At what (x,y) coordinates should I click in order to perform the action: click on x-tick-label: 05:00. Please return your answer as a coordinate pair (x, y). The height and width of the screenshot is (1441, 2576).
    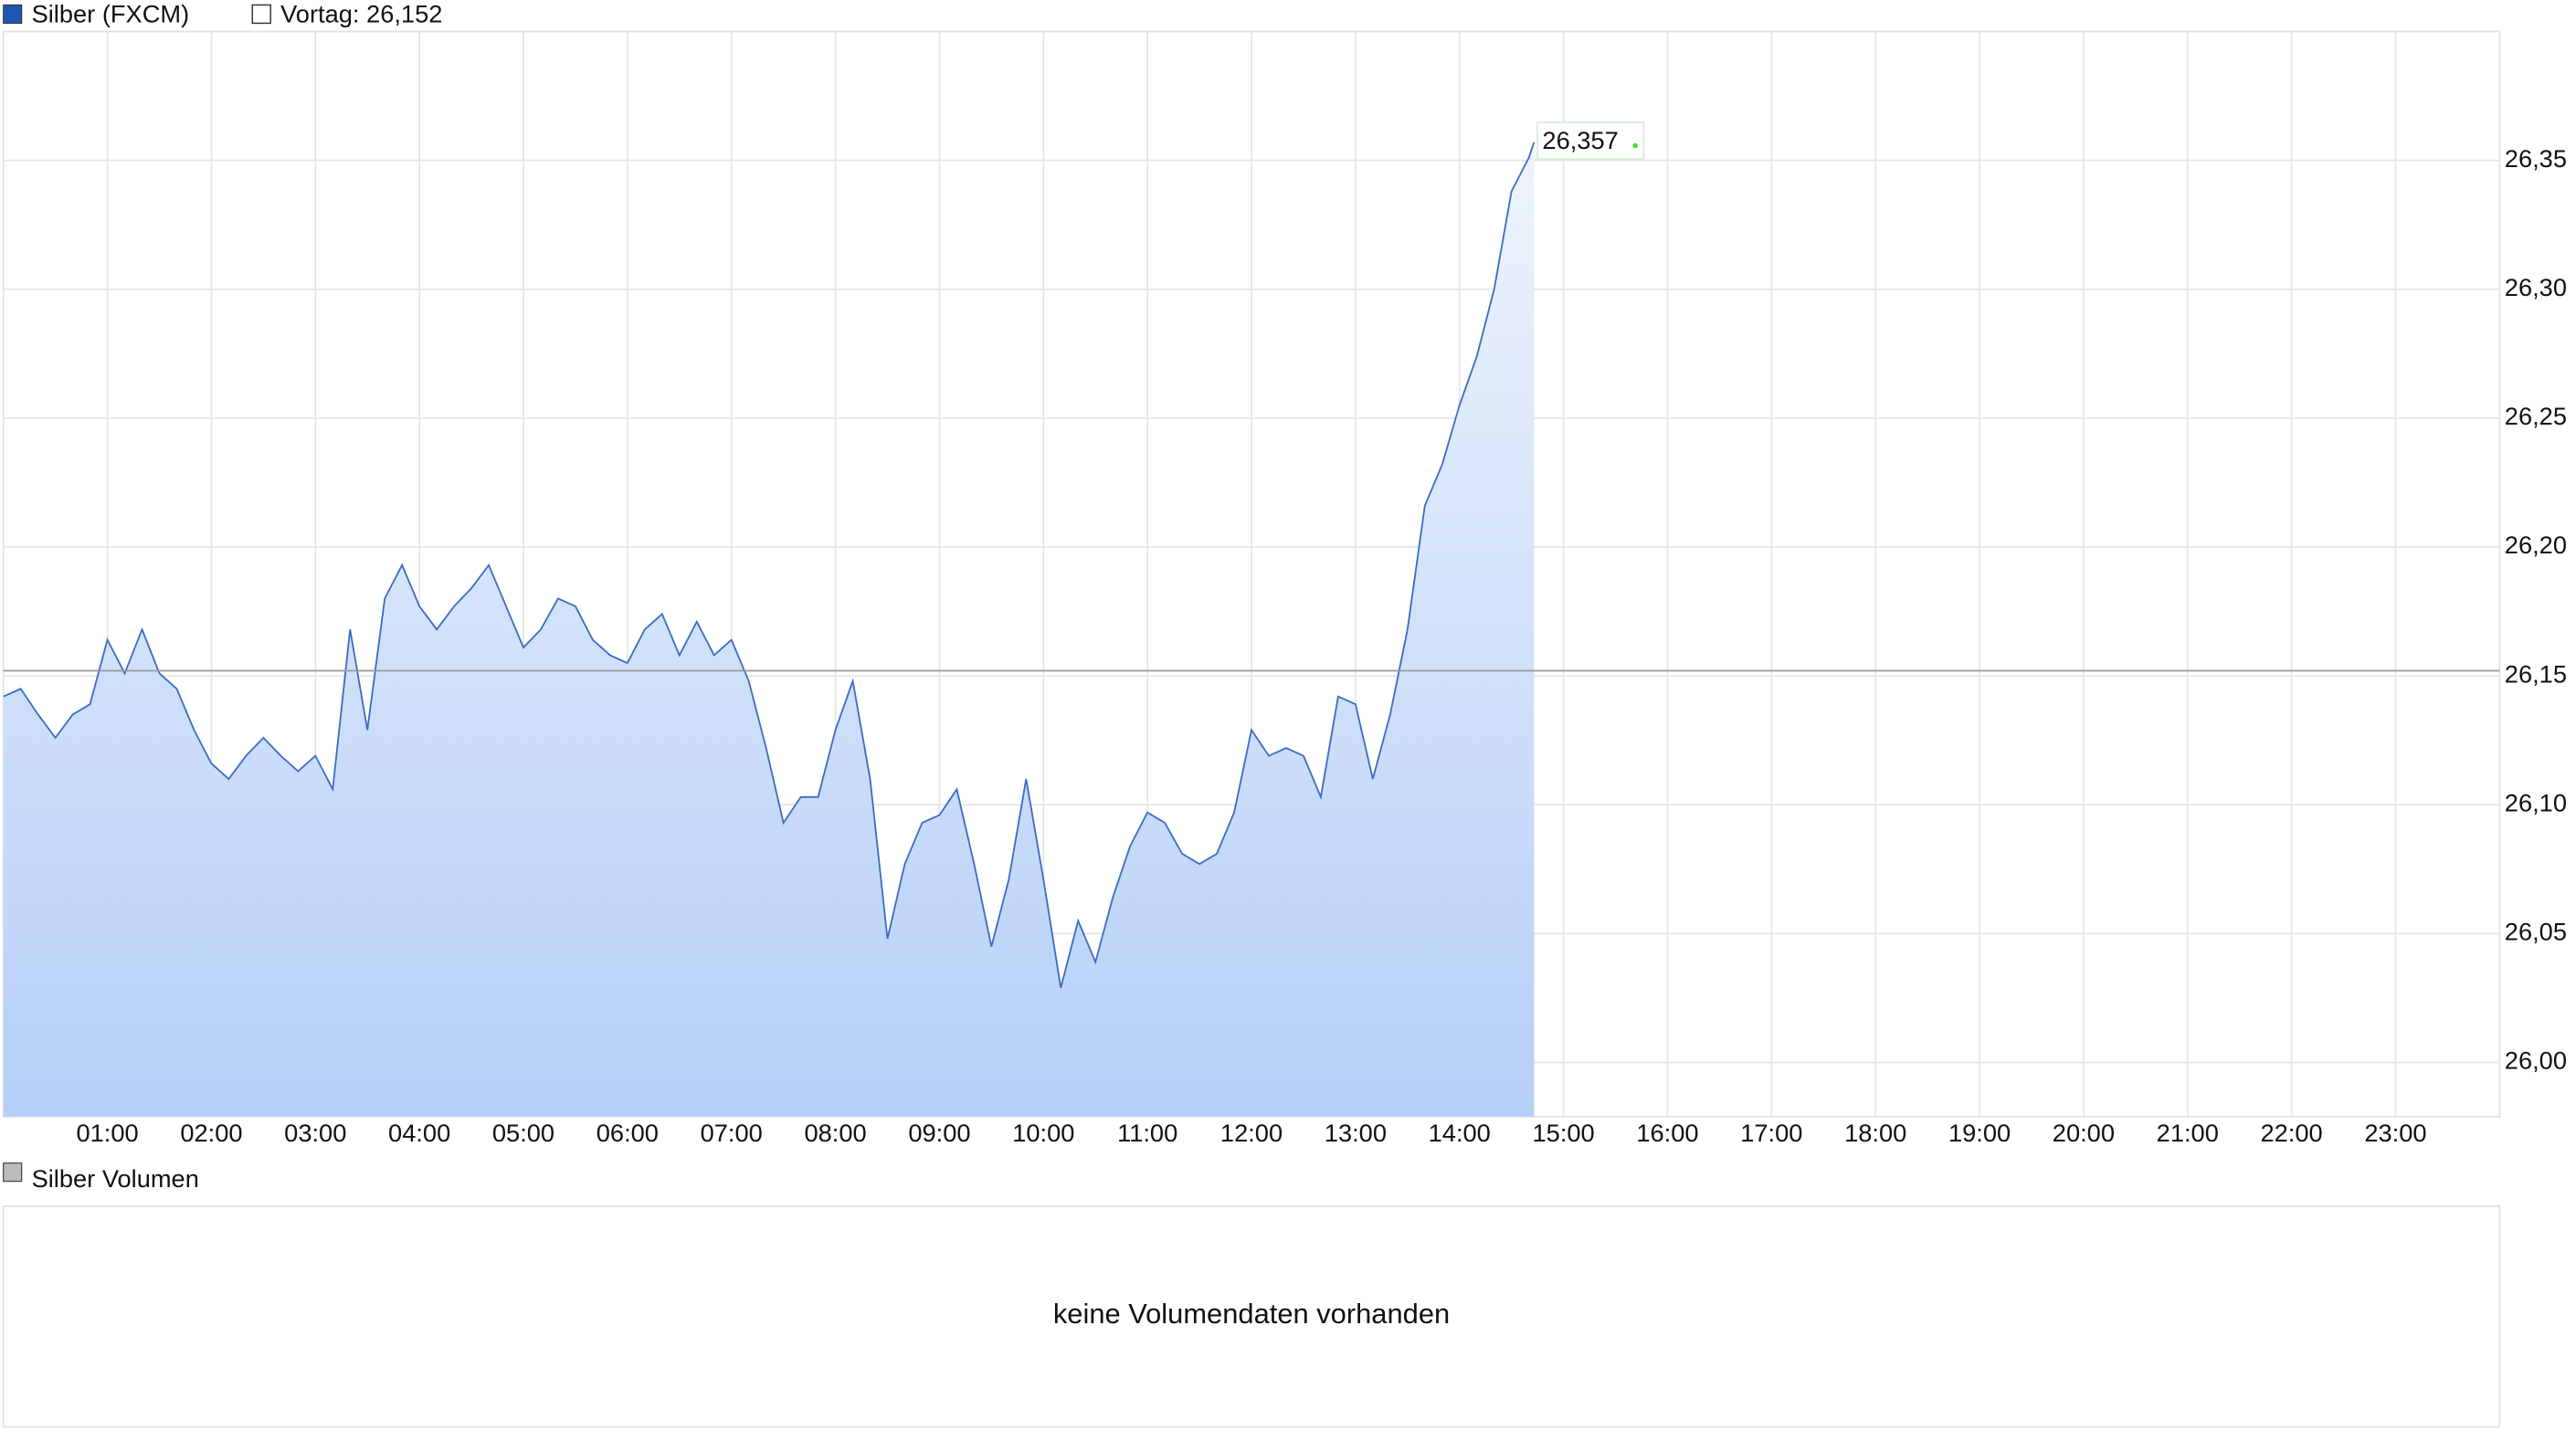
    Looking at the image, I should click on (523, 1133).